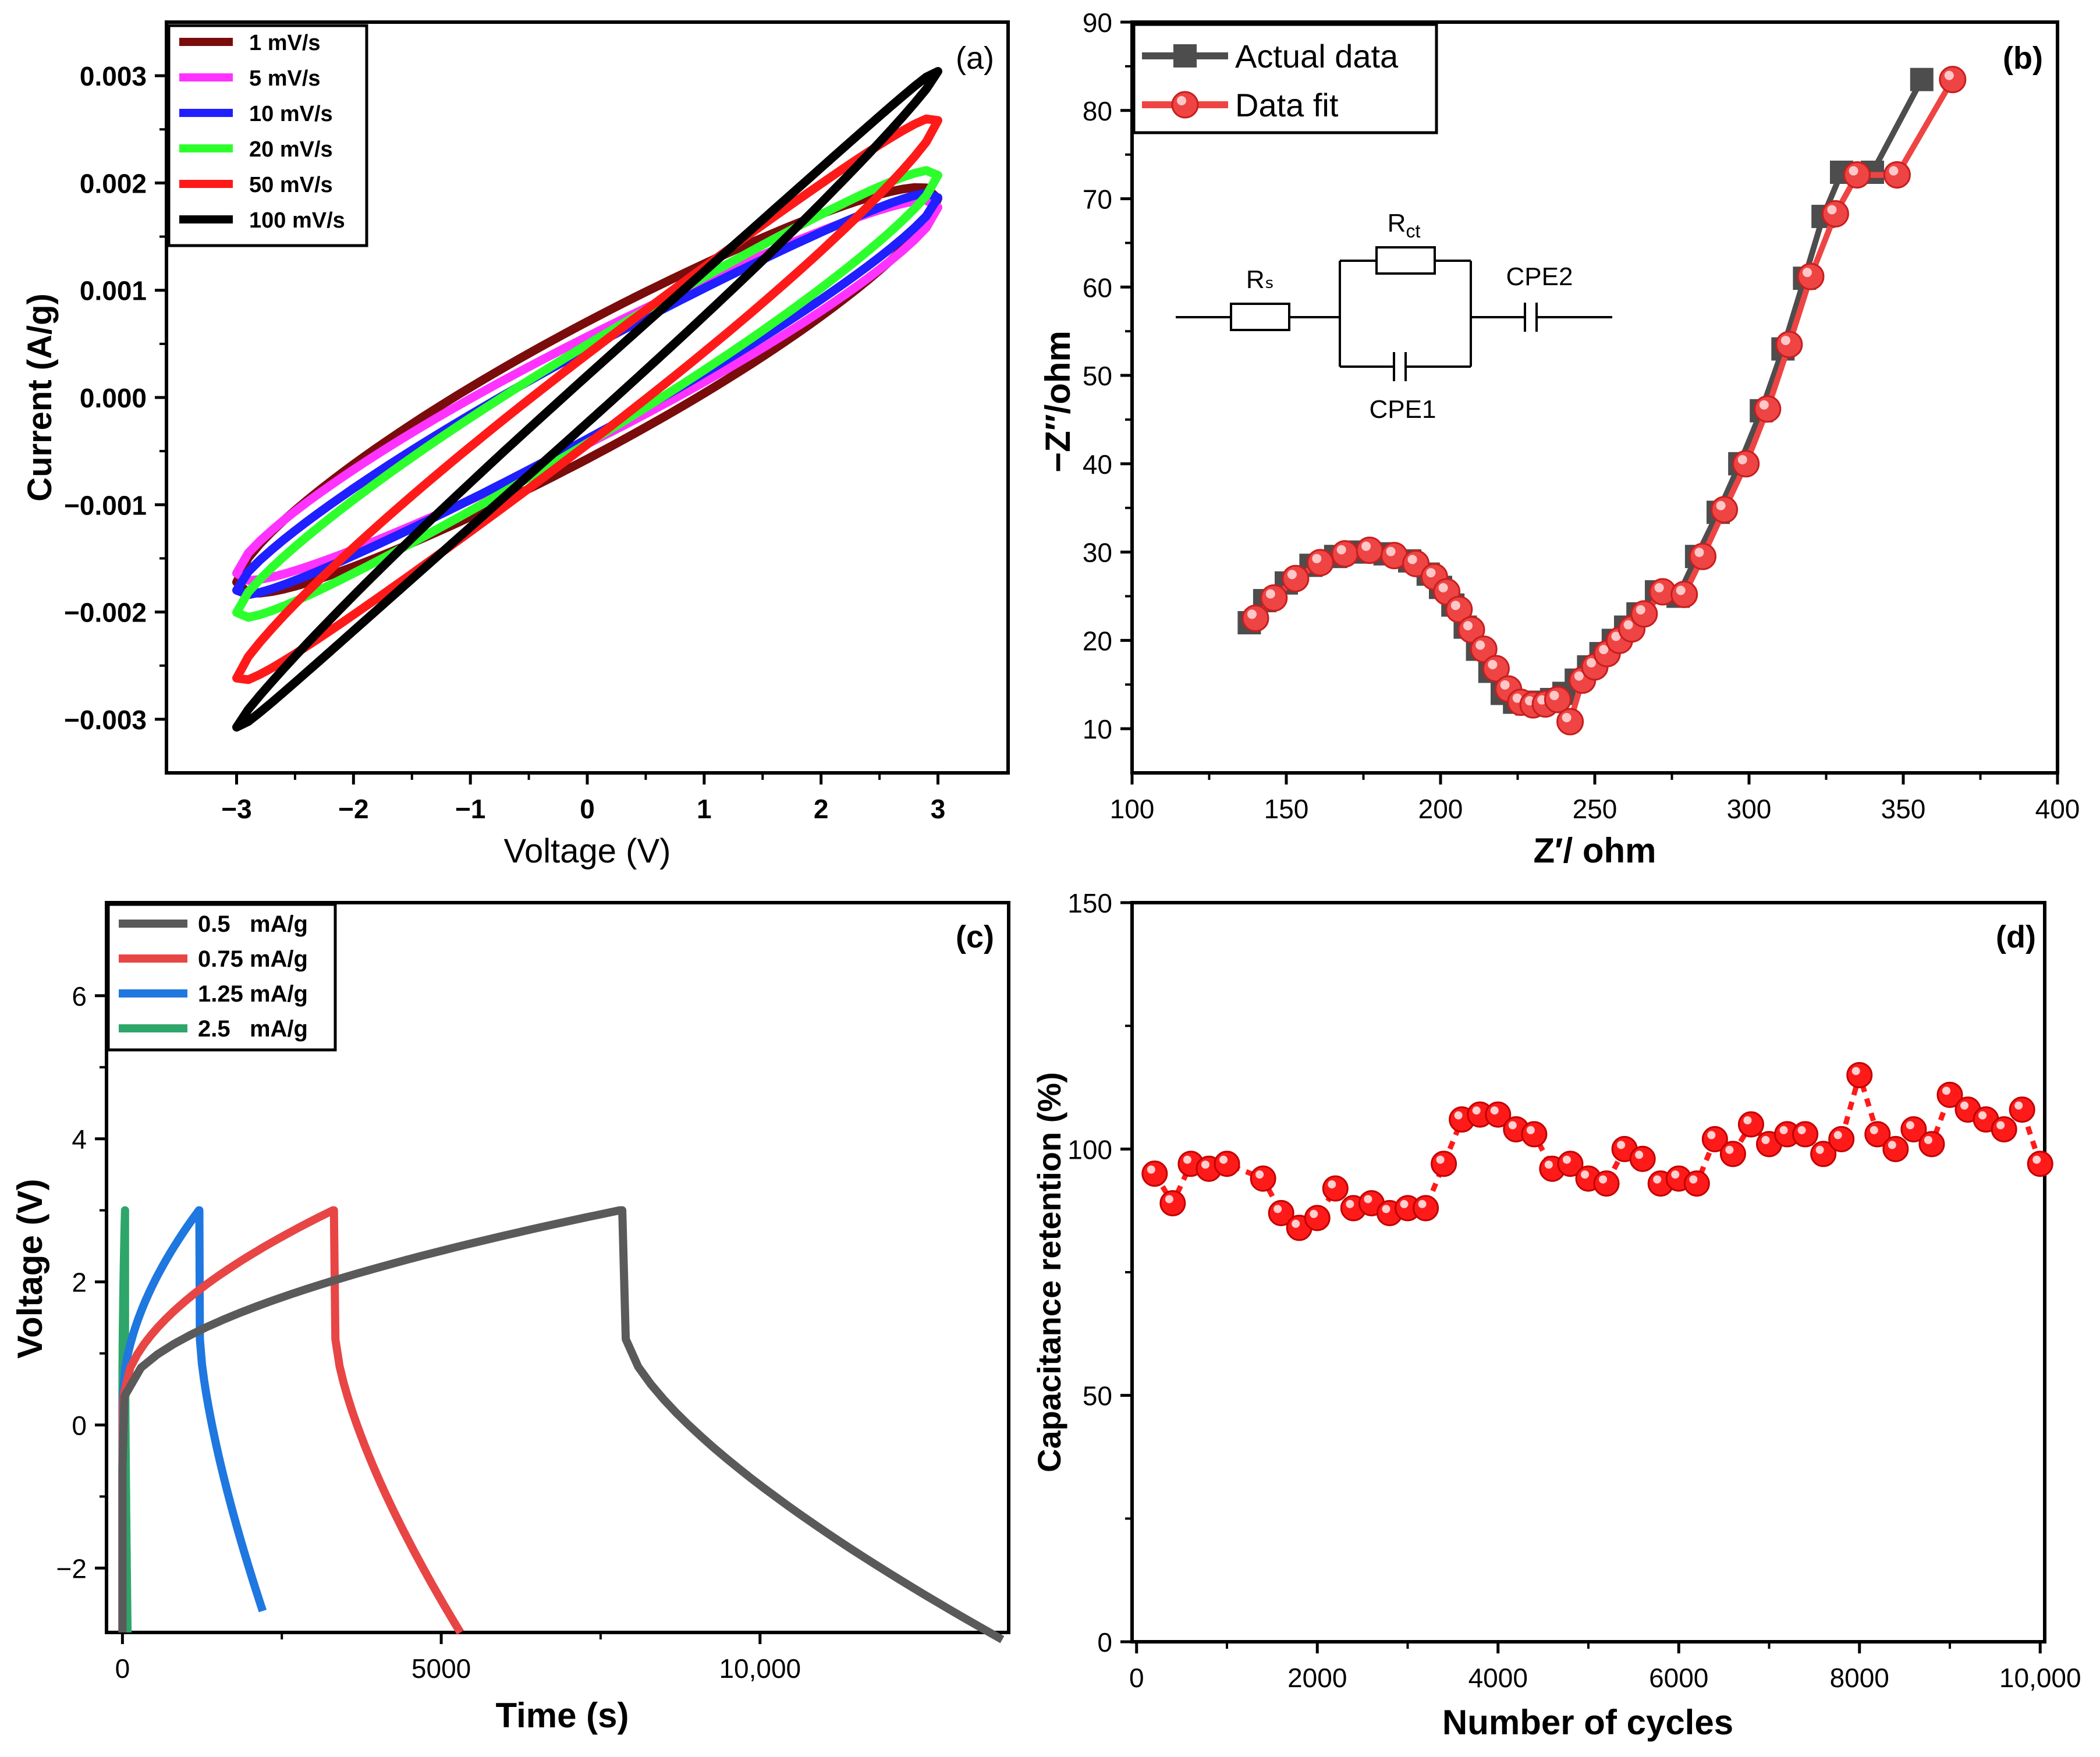 This screenshot has height=1757, width=2100. I want to click on y-tick-label: 80, so click(1097, 111).